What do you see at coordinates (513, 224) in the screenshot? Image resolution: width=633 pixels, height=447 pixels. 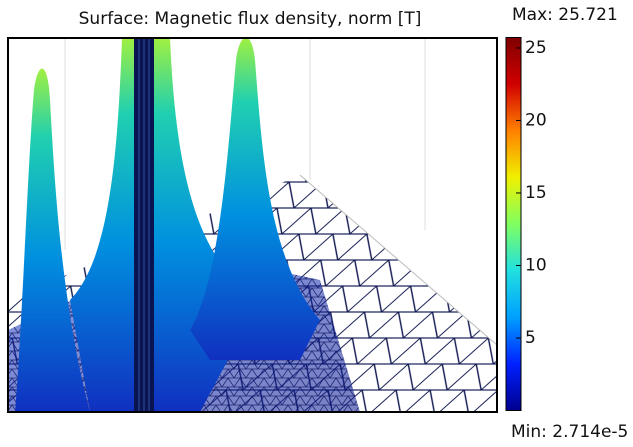 I see `colorbar-scale` at bounding box center [513, 224].